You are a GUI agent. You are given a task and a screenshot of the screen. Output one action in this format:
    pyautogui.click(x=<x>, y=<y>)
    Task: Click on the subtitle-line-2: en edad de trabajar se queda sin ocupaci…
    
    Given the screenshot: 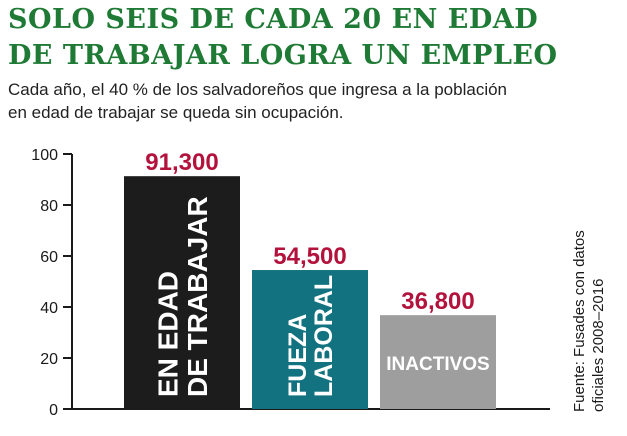 What is the action you would take?
    pyautogui.click(x=176, y=112)
    